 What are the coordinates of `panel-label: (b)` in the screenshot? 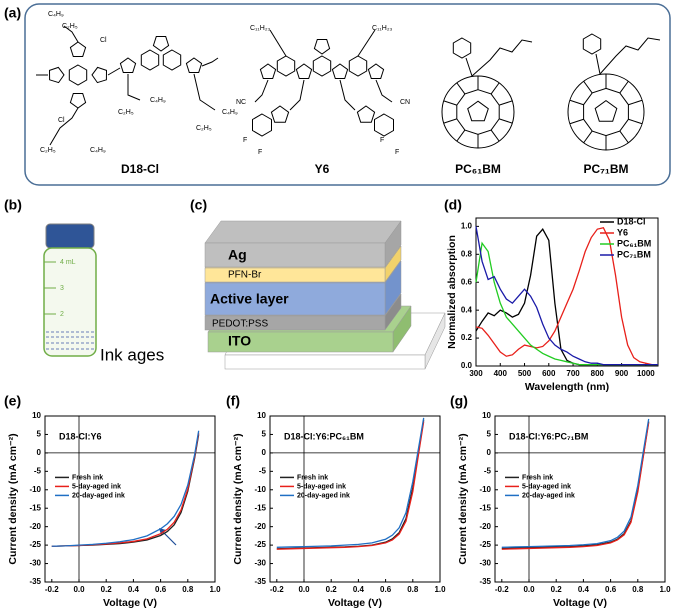 It's located at (13, 205).